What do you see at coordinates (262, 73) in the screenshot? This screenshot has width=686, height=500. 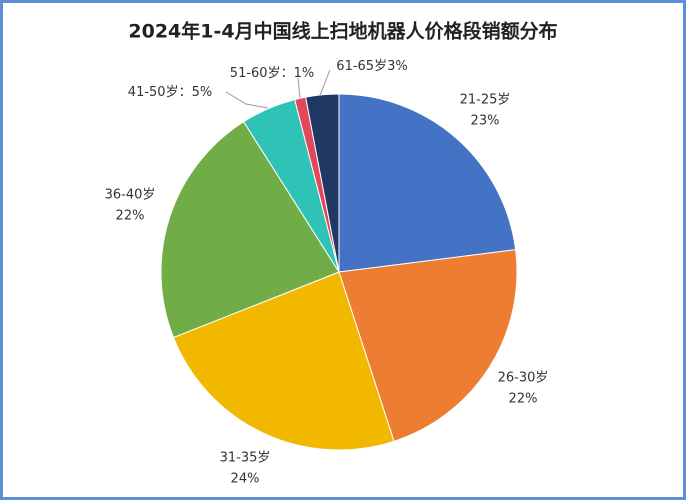 I see `category-label: 51-60岁：` at bounding box center [262, 73].